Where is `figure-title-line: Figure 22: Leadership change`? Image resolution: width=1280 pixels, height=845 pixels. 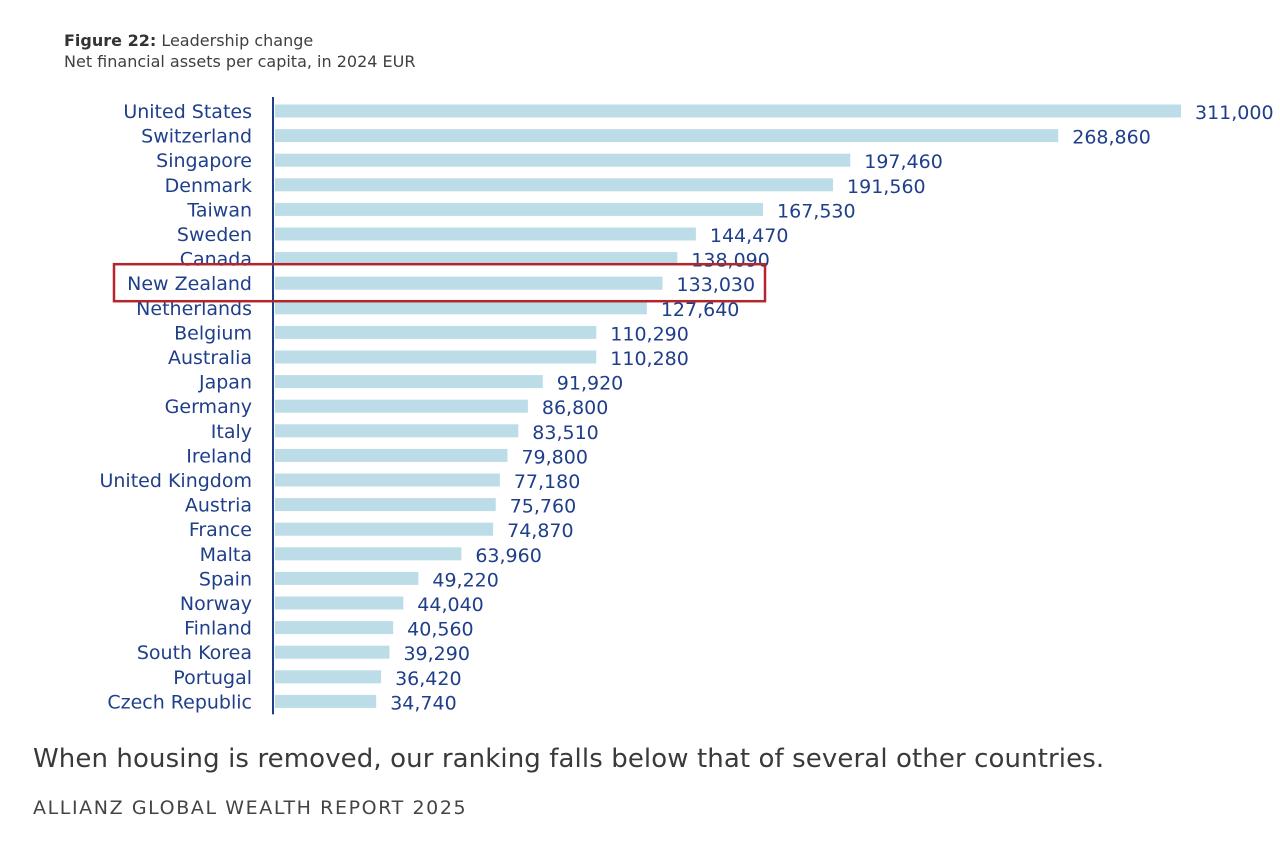 figure-title-line: Figure 22: Leadership change is located at coordinates (239, 40).